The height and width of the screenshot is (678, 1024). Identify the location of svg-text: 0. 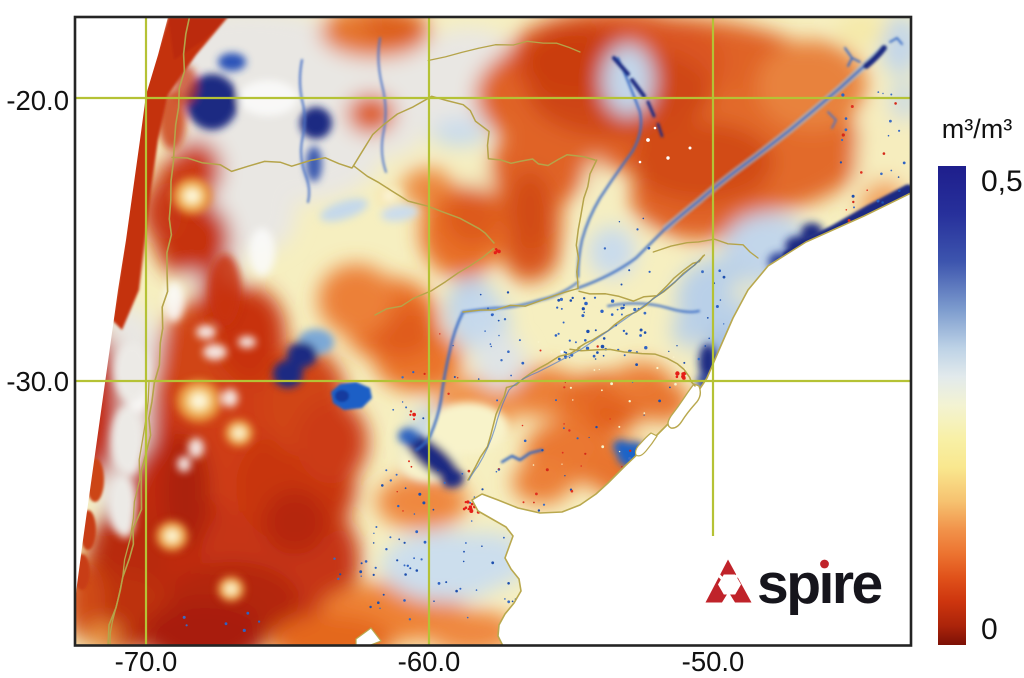
(989, 629).